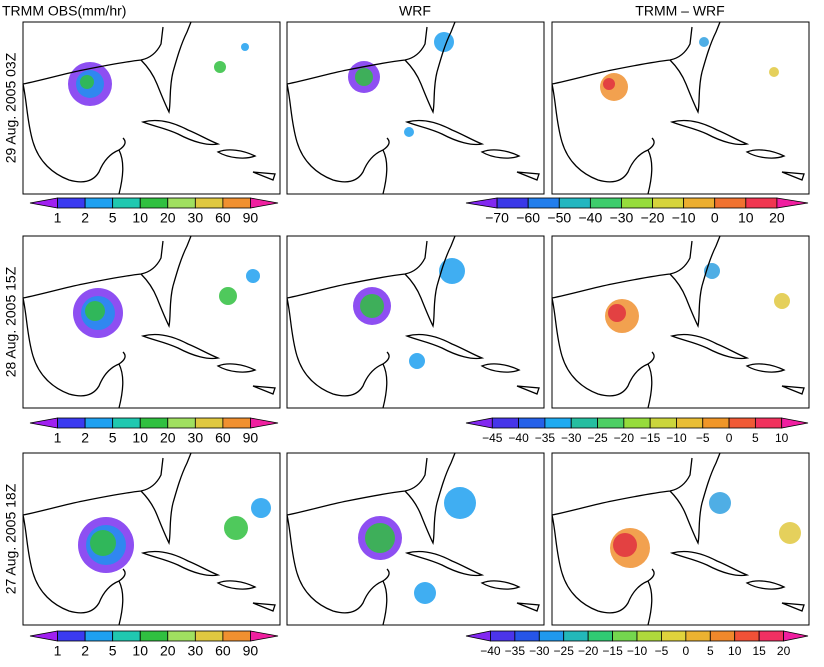 This screenshot has height=667, width=824. Describe the element at coordinates (703, 438) in the screenshot. I see `colorbar-label: −5` at that location.